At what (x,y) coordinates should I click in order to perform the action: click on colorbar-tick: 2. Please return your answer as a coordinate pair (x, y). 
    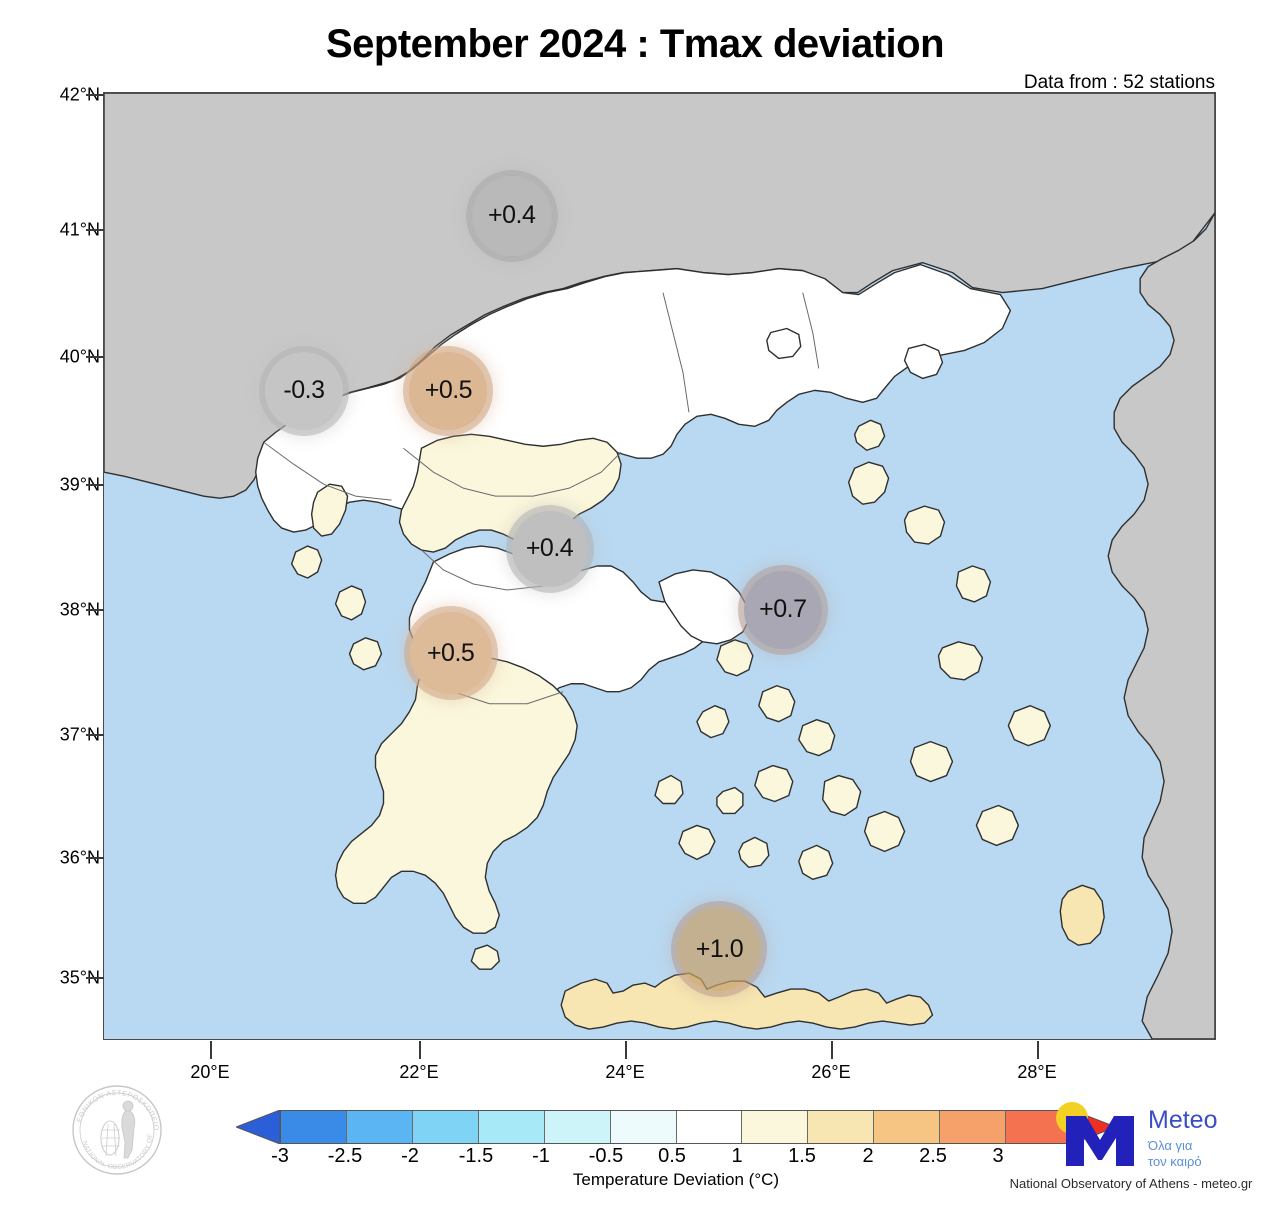
    Looking at the image, I should click on (868, 1156).